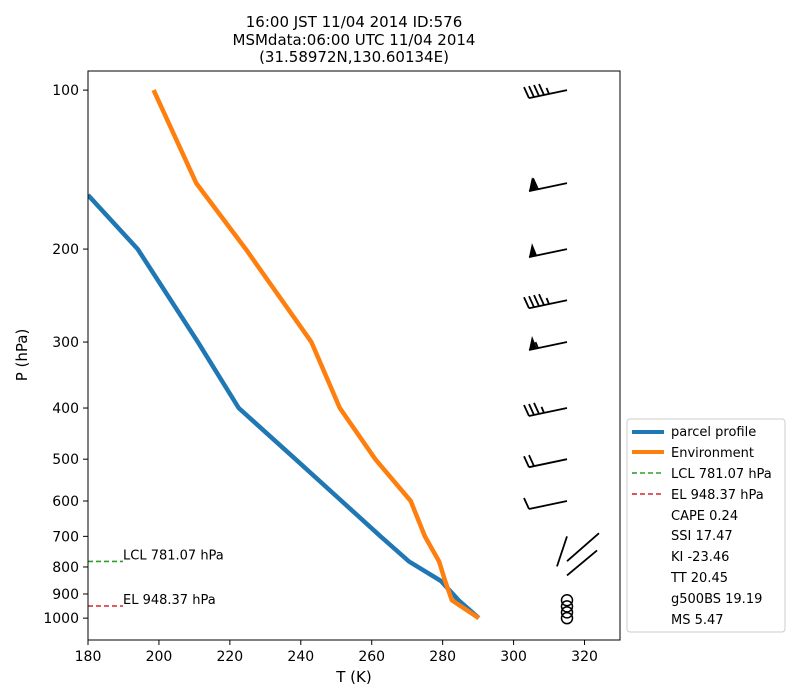 The width and height of the screenshot is (800, 700). I want to click on x-tick-label: 240, so click(300, 657).